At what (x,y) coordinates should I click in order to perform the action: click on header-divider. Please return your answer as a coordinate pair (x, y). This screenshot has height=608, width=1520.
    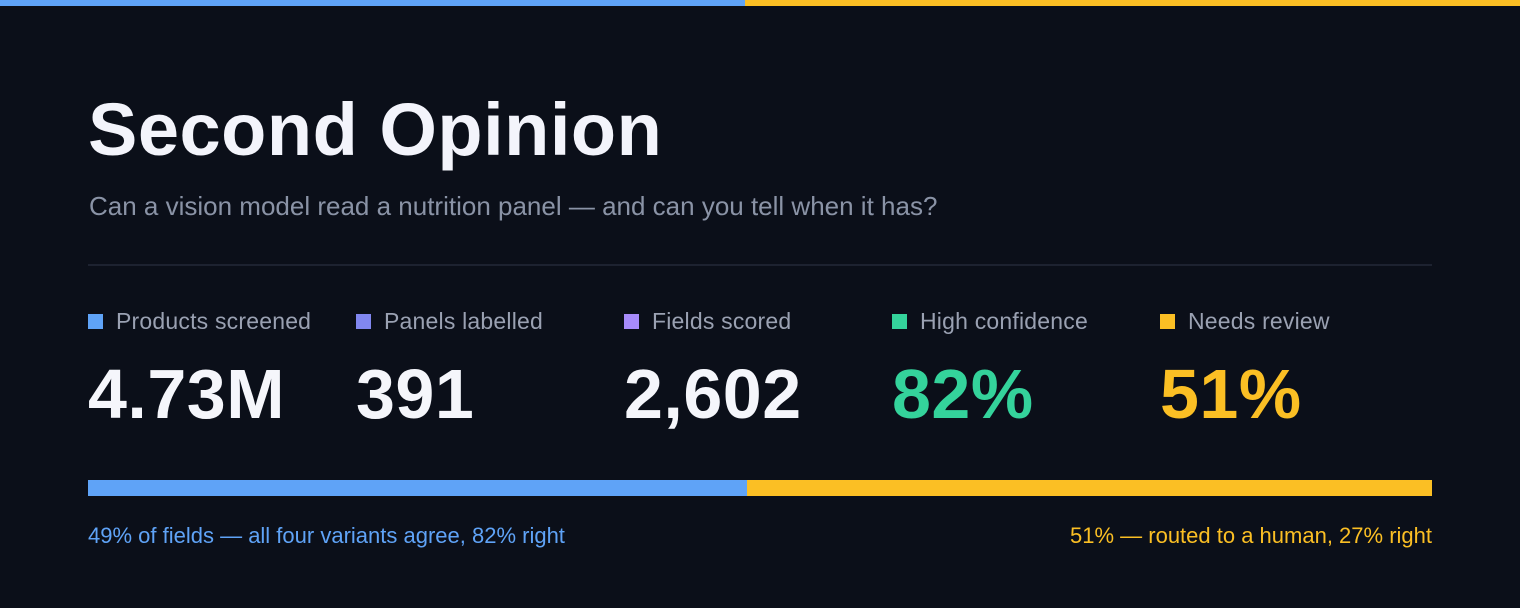
    Looking at the image, I should click on (760, 265).